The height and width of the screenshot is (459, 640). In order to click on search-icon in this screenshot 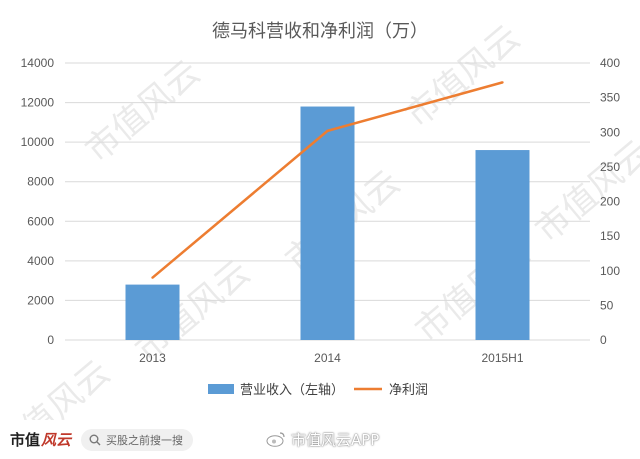, I will do `click(95, 439)`.